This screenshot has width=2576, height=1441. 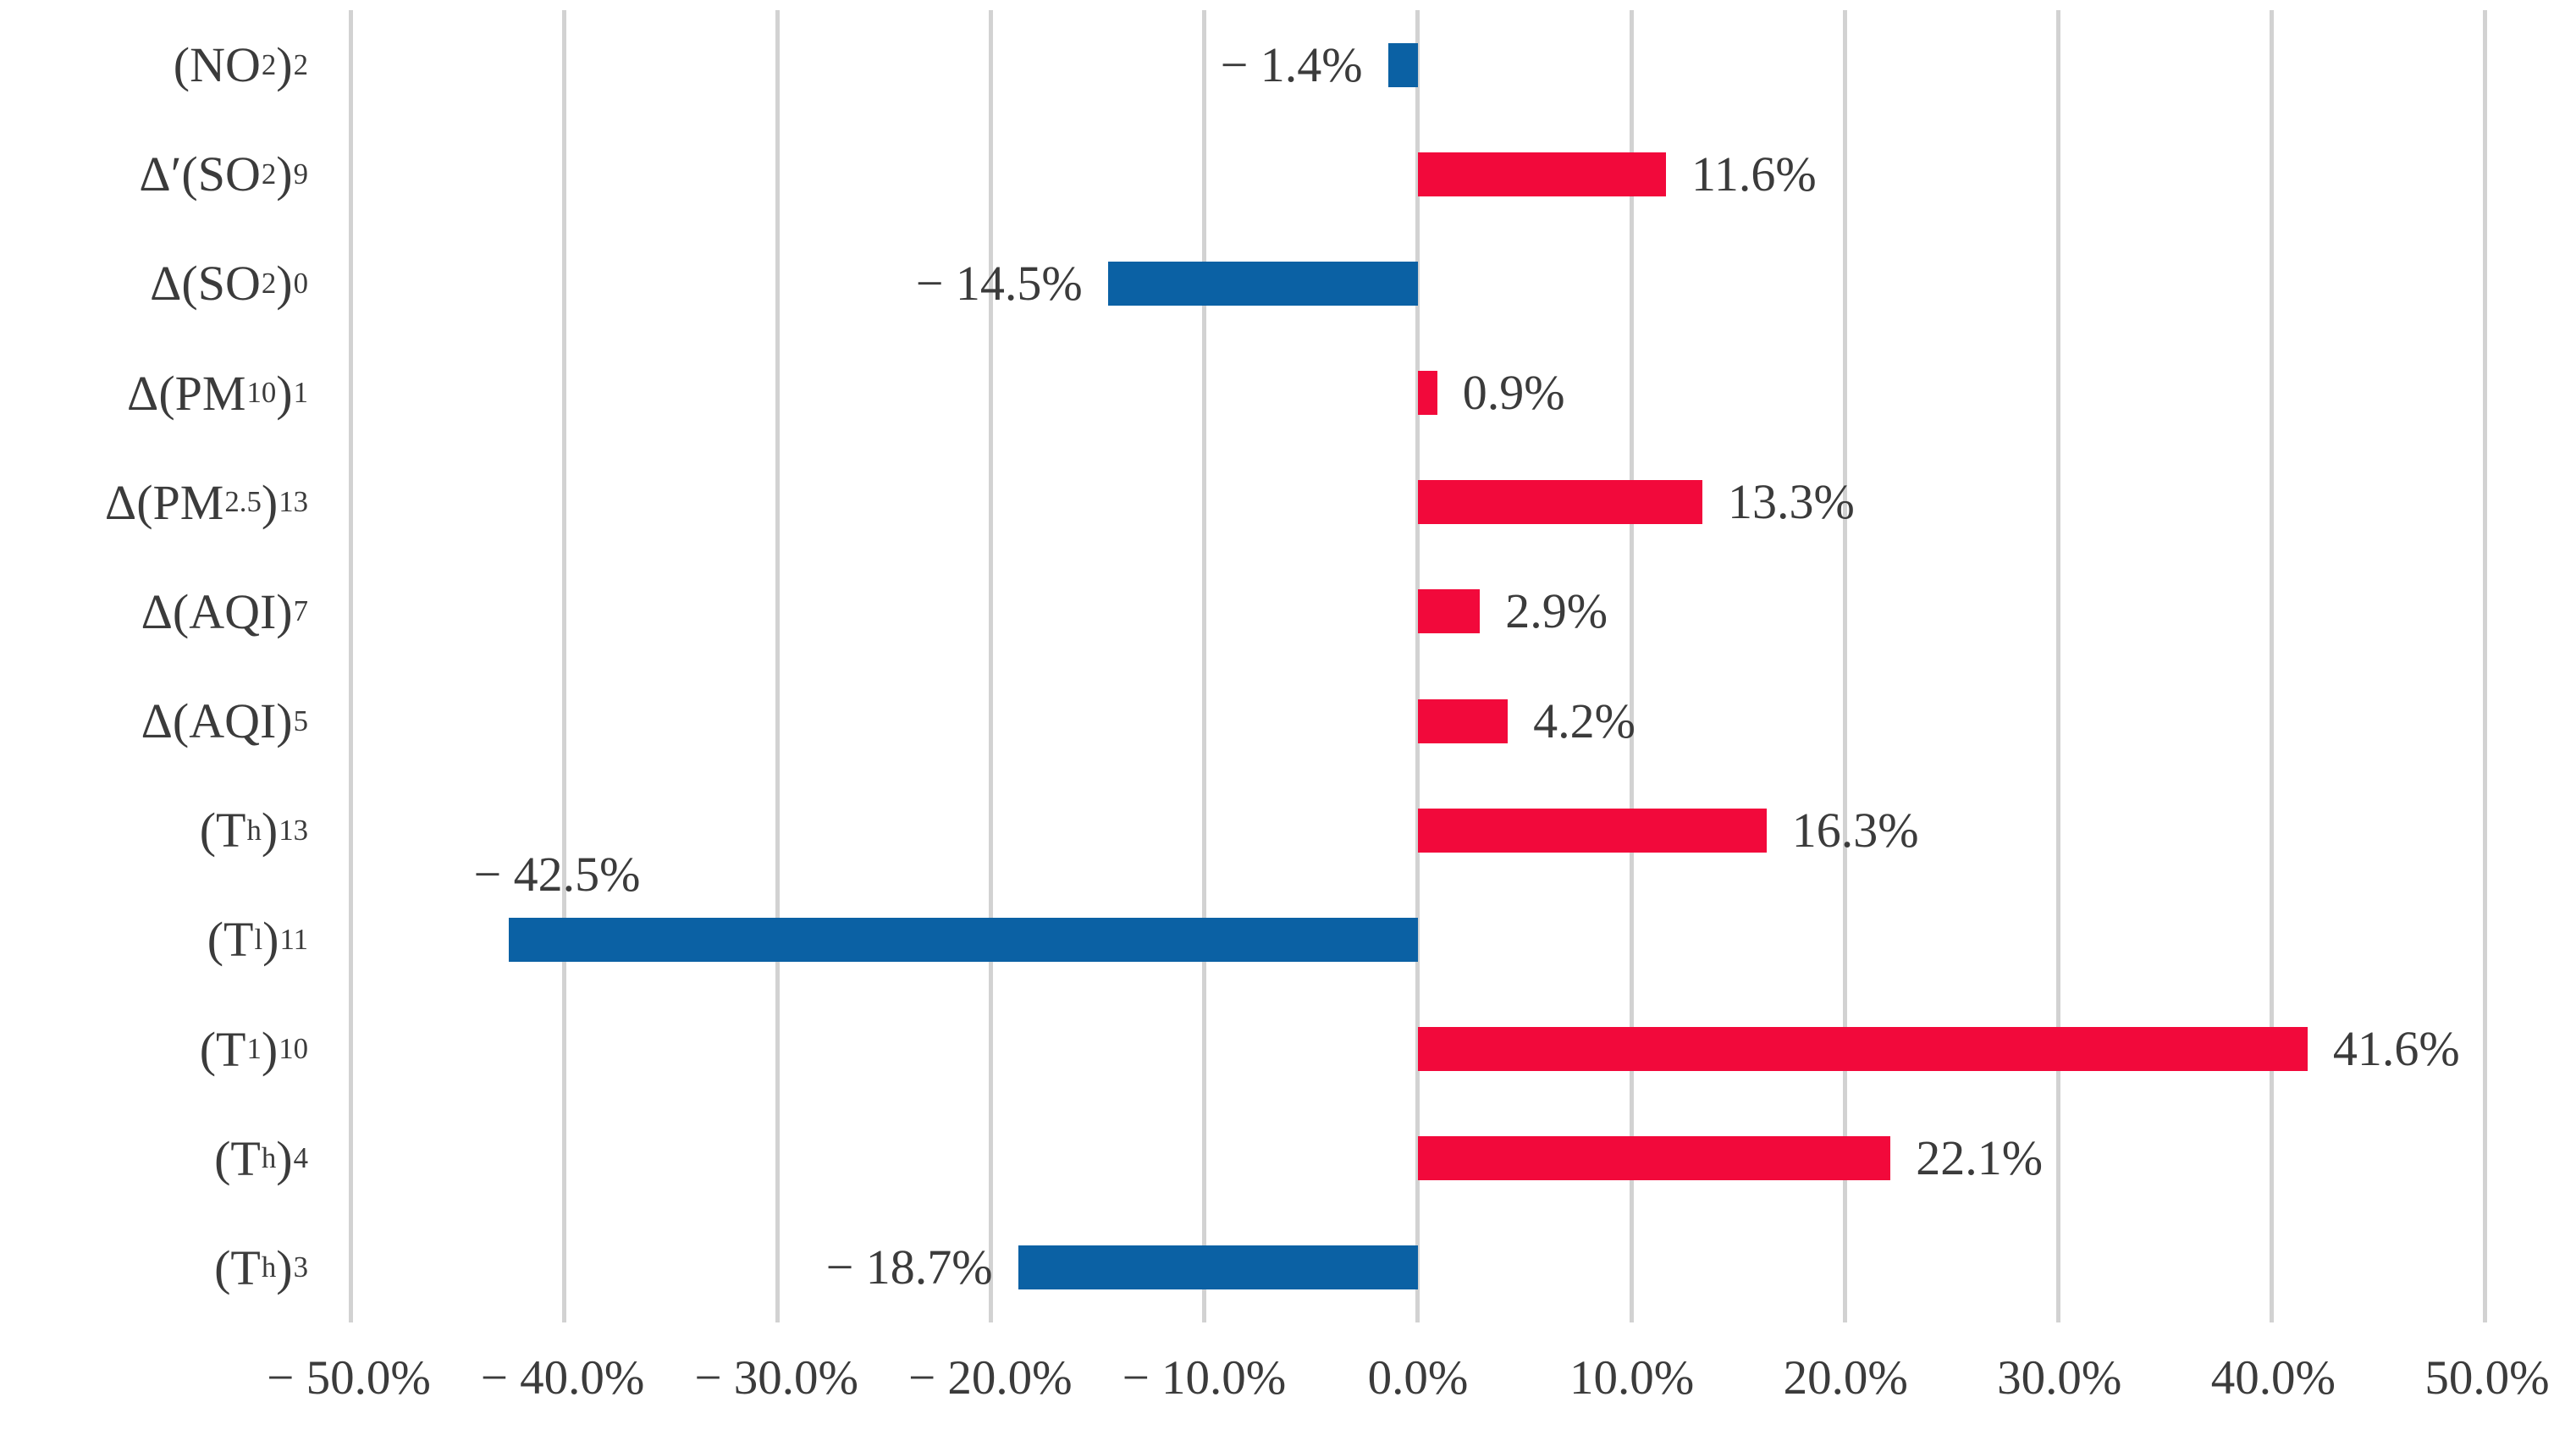 I want to click on category-label: Δ(AQI) 5, so click(x=225, y=721).